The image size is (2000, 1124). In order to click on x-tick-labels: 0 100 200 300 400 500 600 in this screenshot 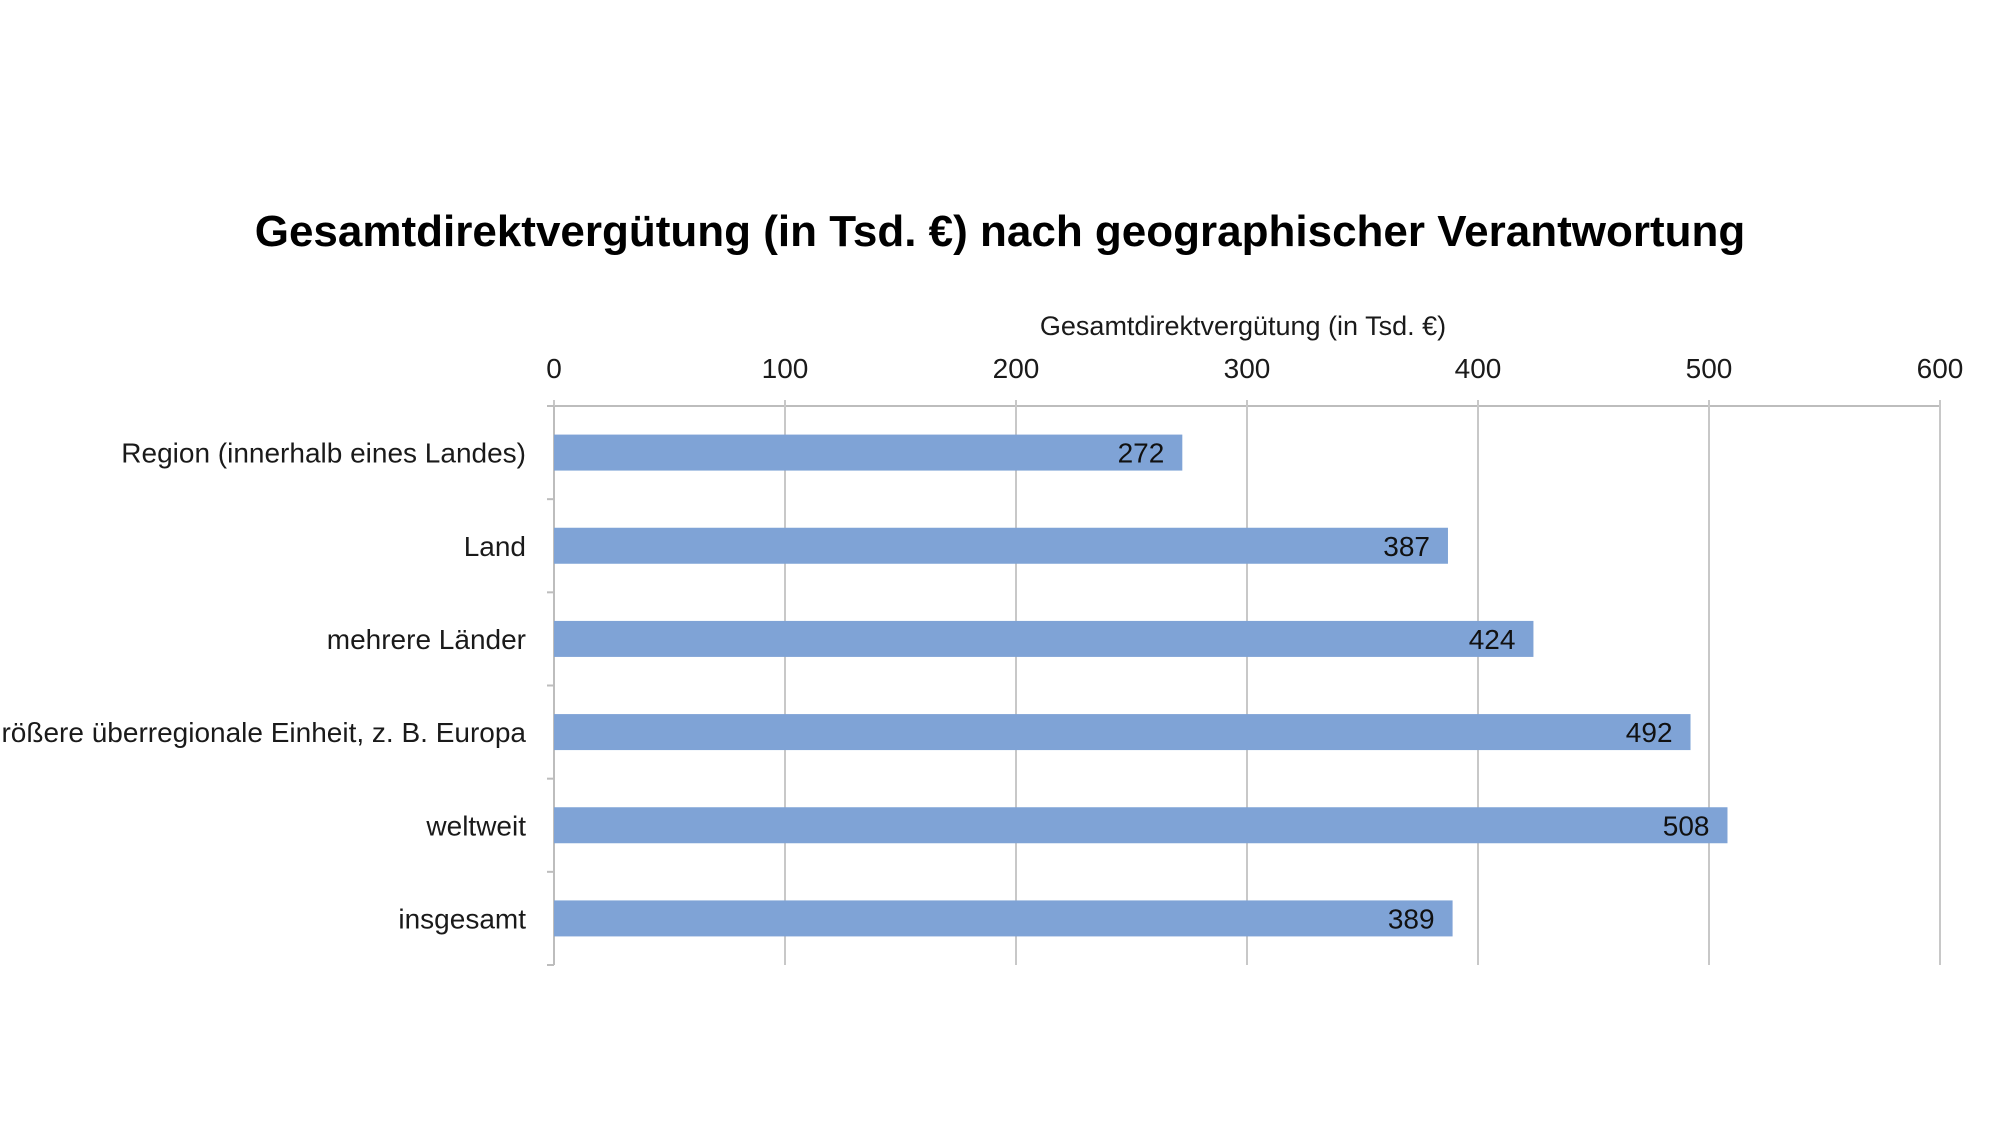, I will do `click(1254, 368)`.